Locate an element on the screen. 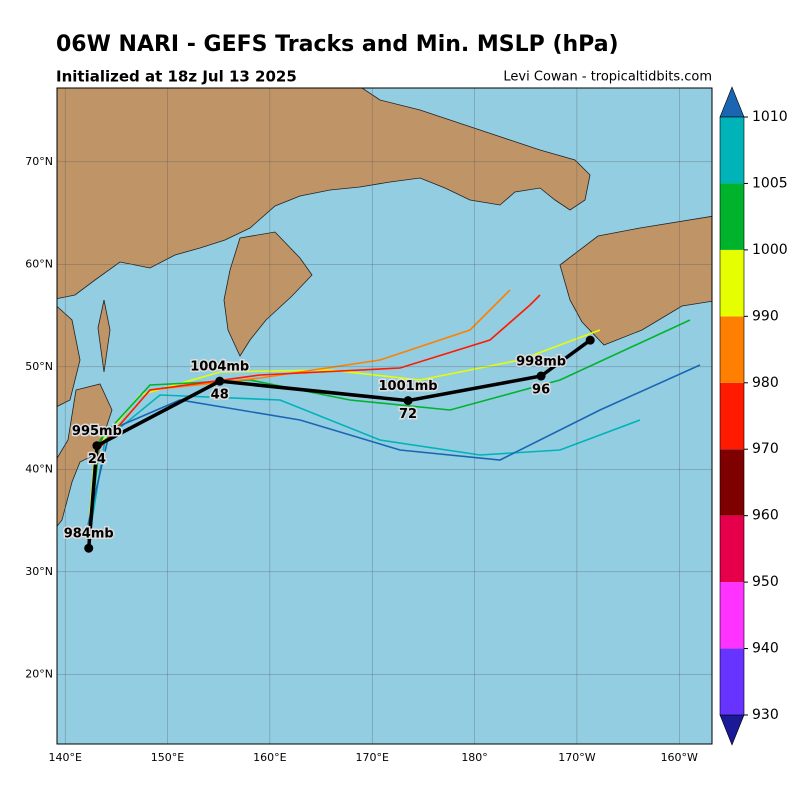 This screenshot has width=800, height=800. pressure-label: 998mb is located at coordinates (541, 362).